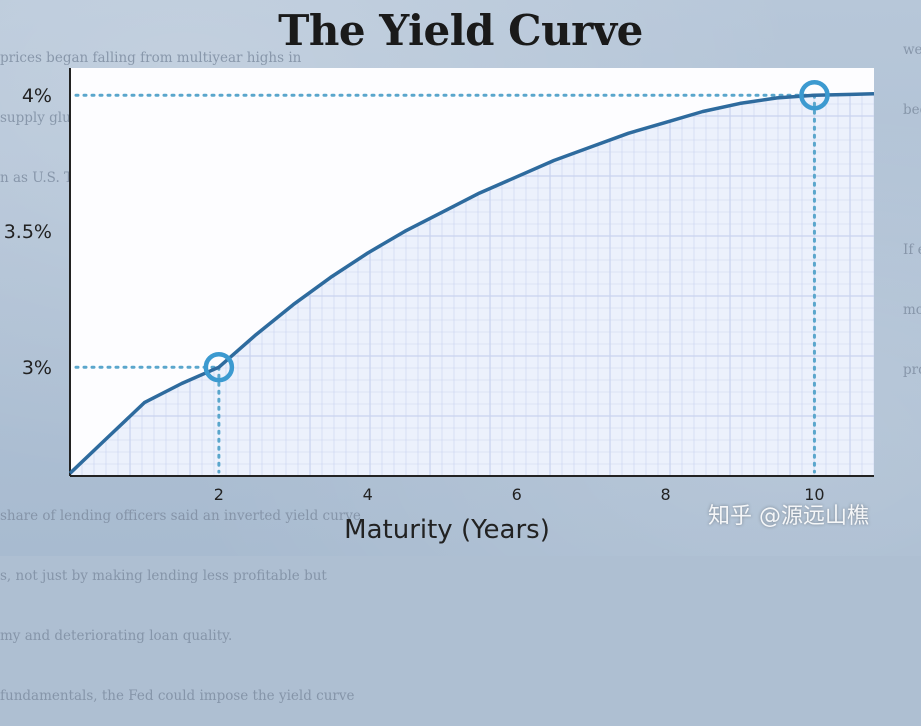 The image size is (921, 726). What do you see at coordinates (460, 30) in the screenshot?
I see `chart-title: The Yield Curve` at bounding box center [460, 30].